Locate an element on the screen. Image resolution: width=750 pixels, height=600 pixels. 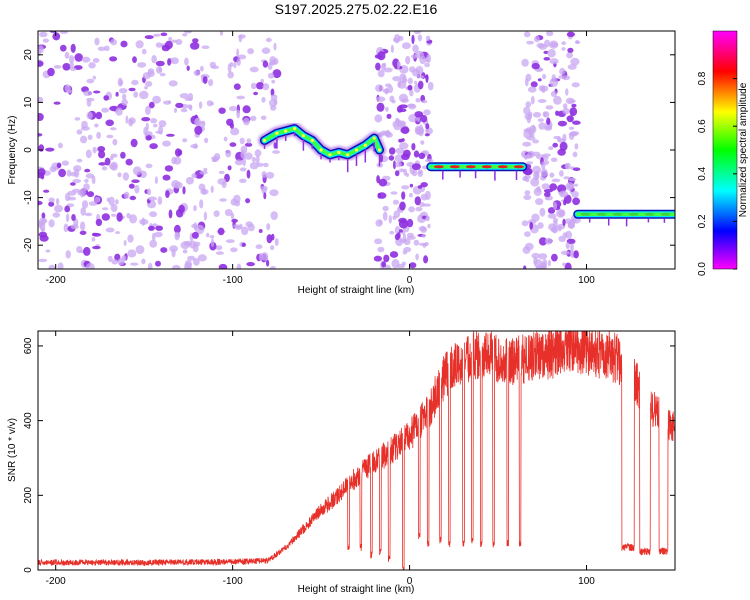
spectrogram-xtick-label: 0 is located at coordinates (410, 280).